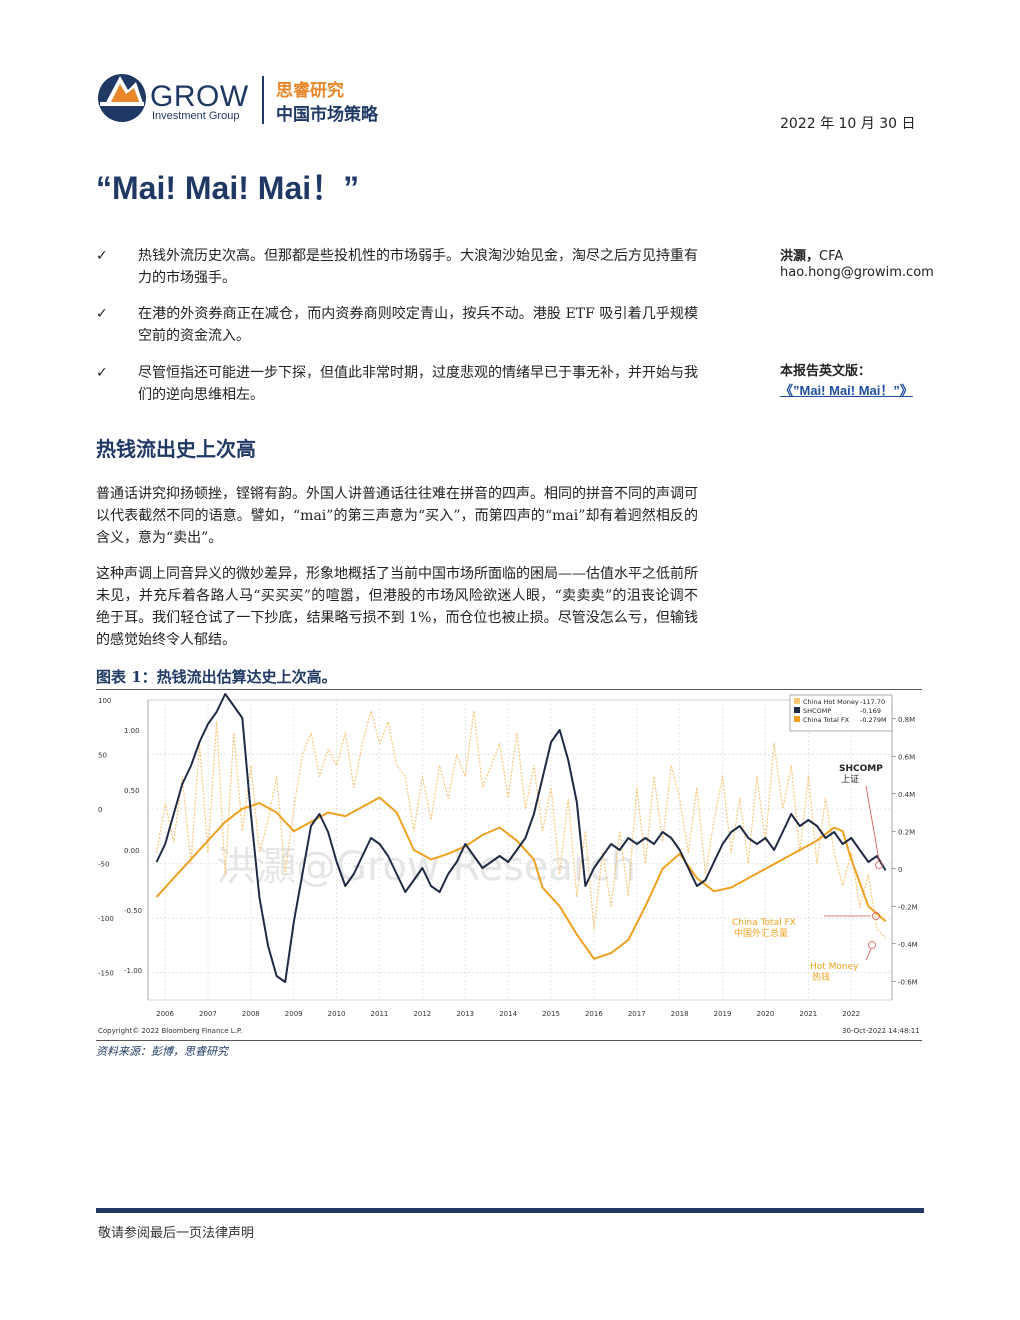 Image resolution: width=1020 pixels, height=1320 pixels. I want to click on annotation-hot-cn: 热钱, so click(821, 977).